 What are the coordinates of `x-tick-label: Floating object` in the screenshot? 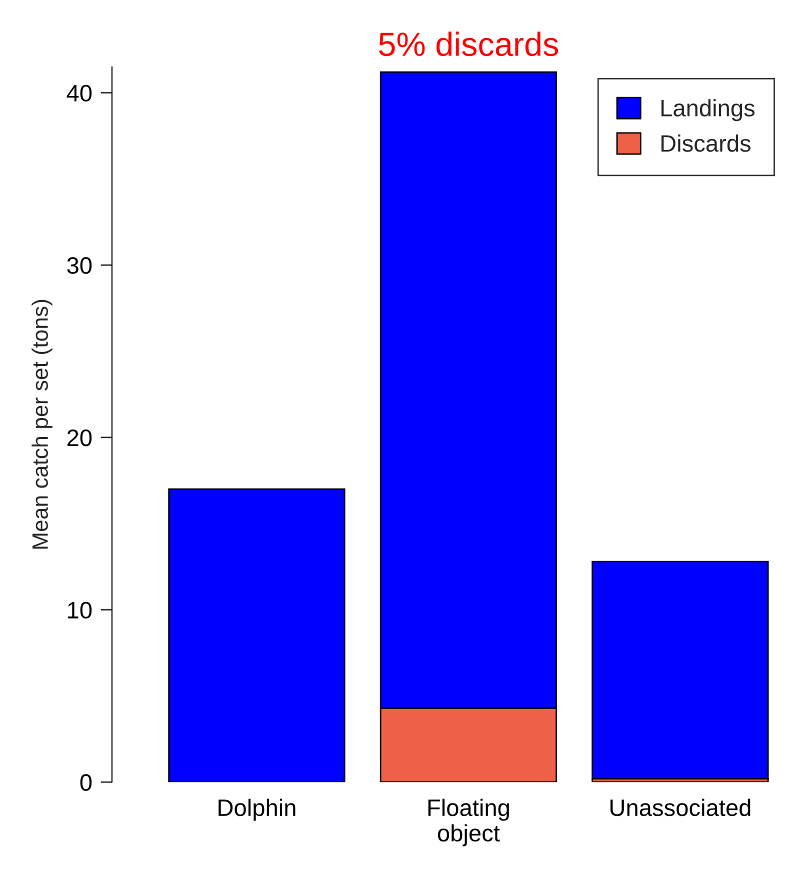 It's located at (468, 822).